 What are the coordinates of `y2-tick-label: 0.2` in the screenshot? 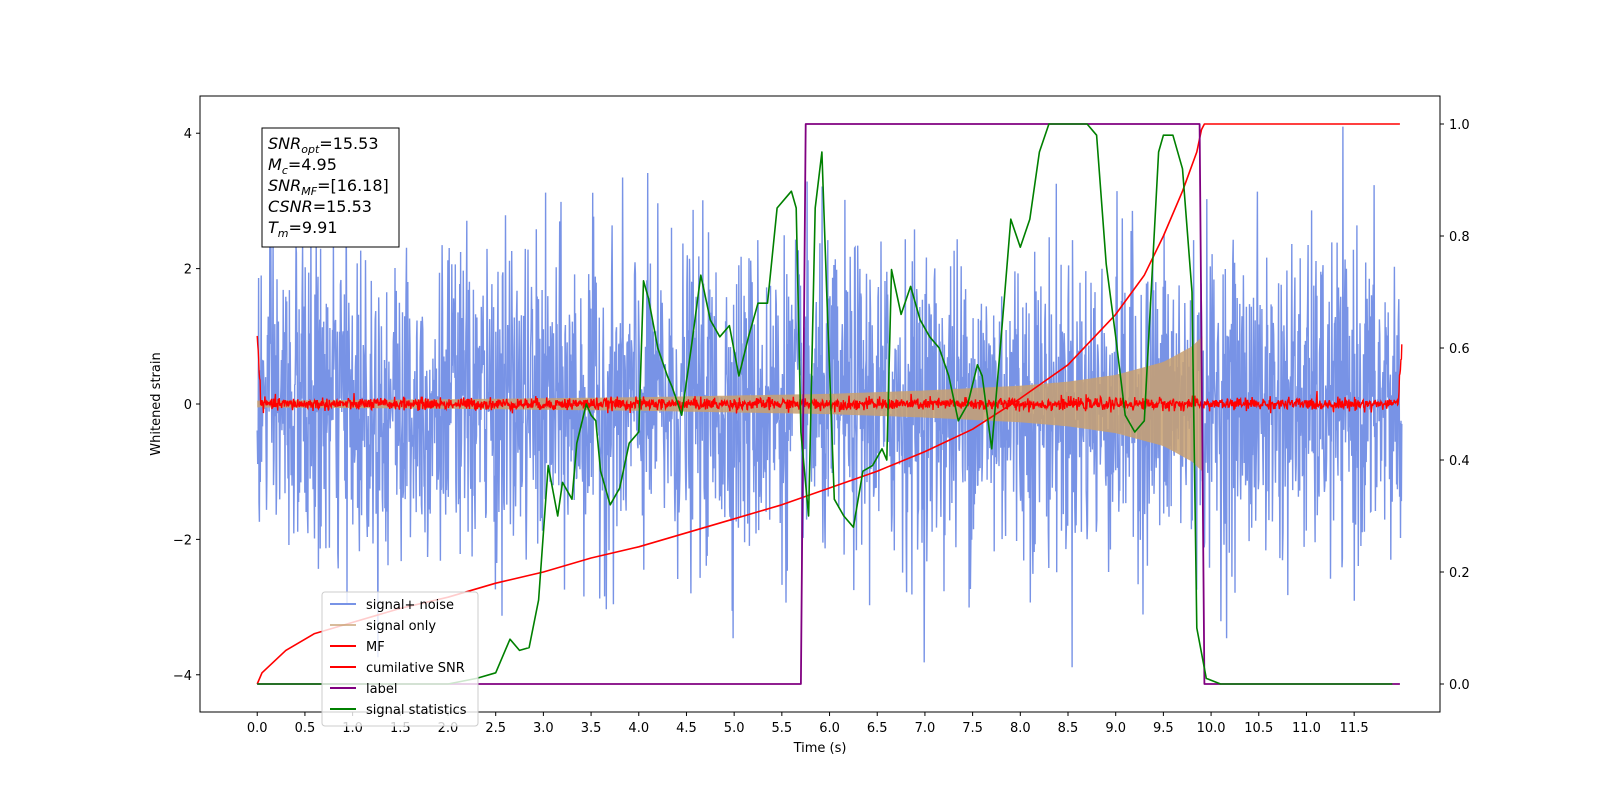 It's located at (1459, 573).